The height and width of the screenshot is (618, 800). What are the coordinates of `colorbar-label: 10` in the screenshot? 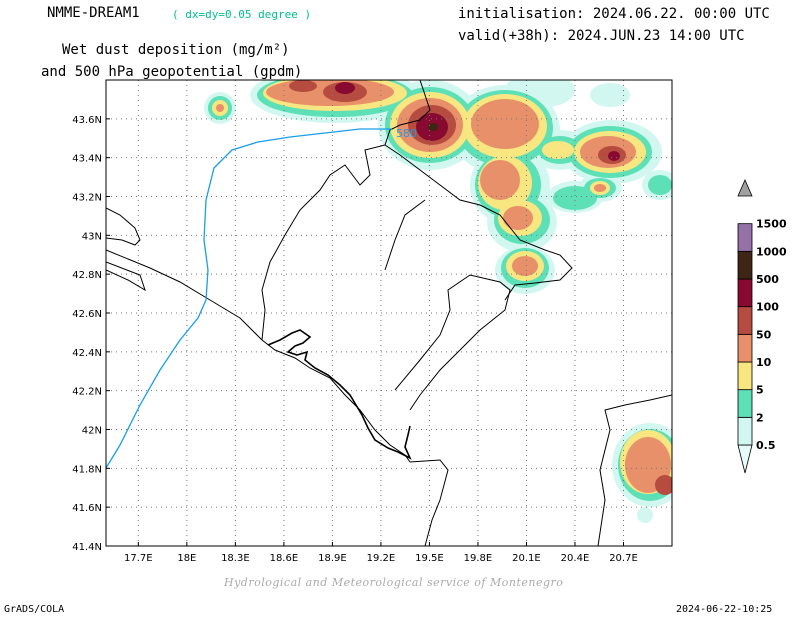 It's located at (764, 362).